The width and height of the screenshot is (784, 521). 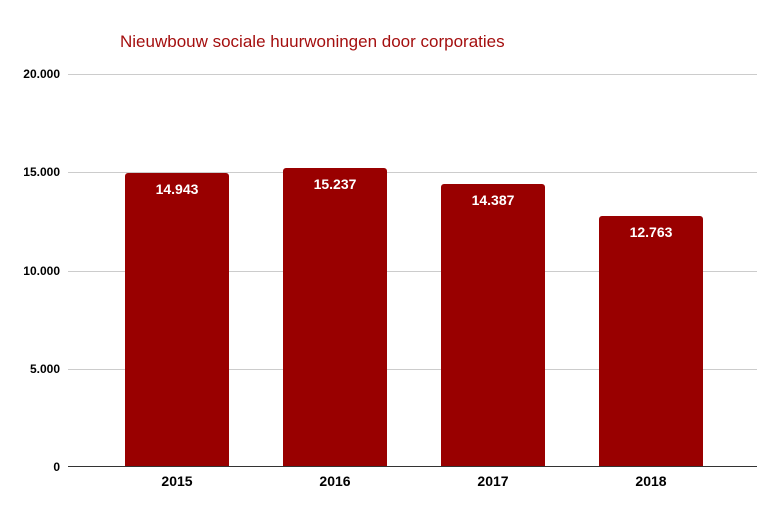 What do you see at coordinates (412, 466) in the screenshot?
I see `x-axis-line` at bounding box center [412, 466].